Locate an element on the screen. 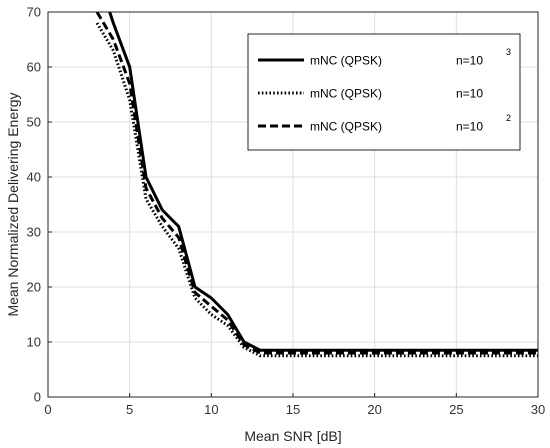 This screenshot has height=448, width=550. y-tick-label: 30 is located at coordinates (34, 232).